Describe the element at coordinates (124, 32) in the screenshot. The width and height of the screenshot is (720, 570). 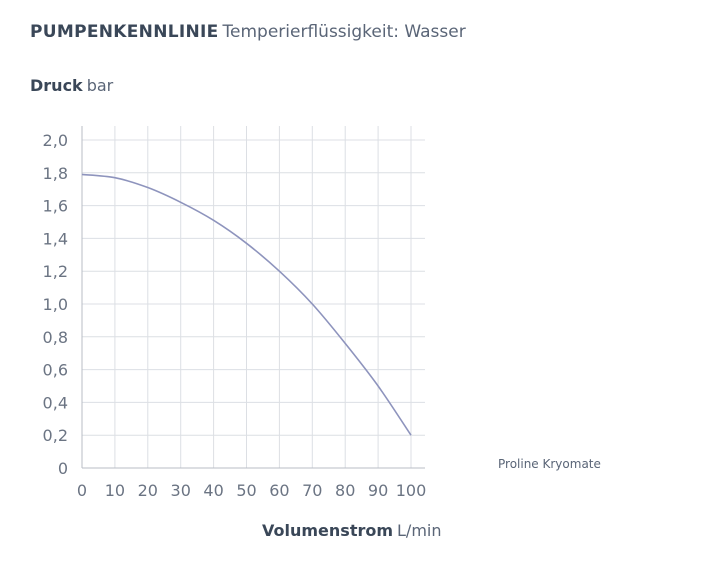
I see `chart-title-main: PUMPENKENNLINIE` at that location.